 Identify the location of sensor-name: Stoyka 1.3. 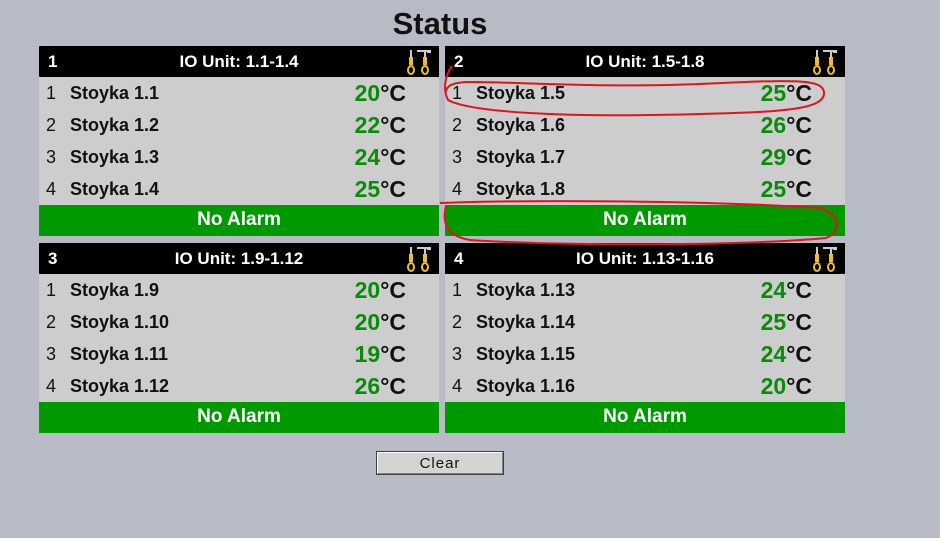
(115, 157).